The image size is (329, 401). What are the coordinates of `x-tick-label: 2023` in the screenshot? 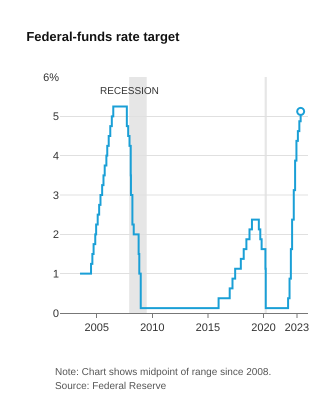 It's located at (297, 328).